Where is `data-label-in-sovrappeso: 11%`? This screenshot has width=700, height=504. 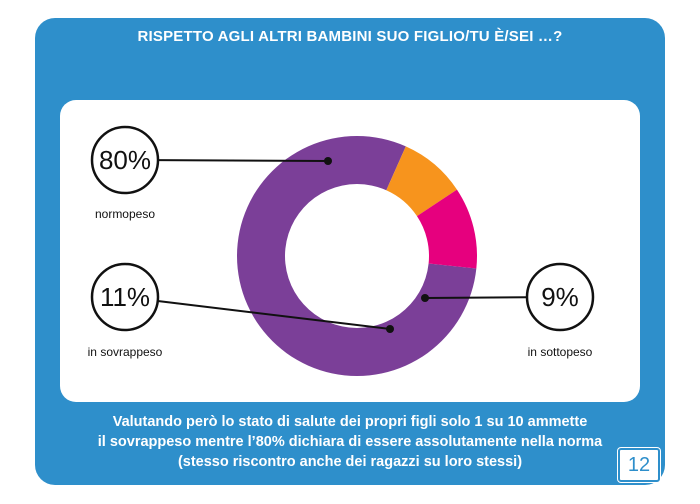 data-label-in-sovrappeso: 11% is located at coordinates (125, 297).